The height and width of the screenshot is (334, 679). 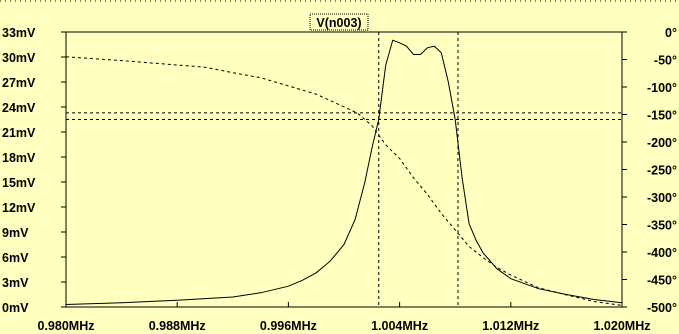 I want to click on x-tick-label: 1.004MHz, so click(x=399, y=326).